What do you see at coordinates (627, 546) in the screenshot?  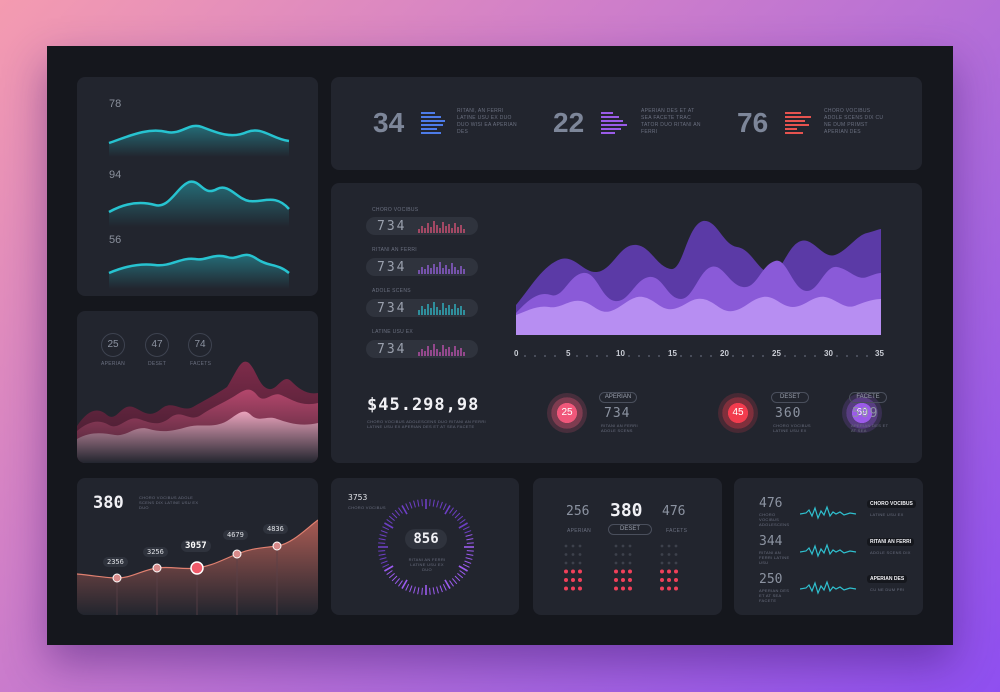 I see `dot-matrix-panel: 256 380 476 APERIAN DESET FACETS` at bounding box center [627, 546].